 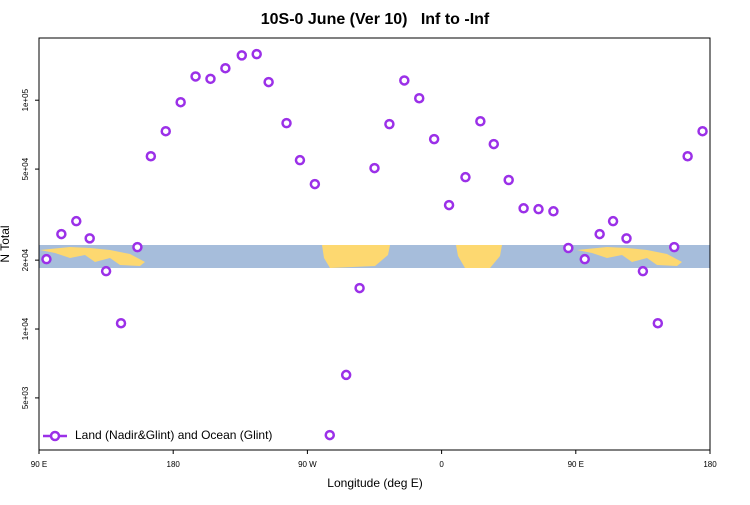 What do you see at coordinates (25, 168) in the screenshot?
I see `y-tick-label: 5e+04` at bounding box center [25, 168].